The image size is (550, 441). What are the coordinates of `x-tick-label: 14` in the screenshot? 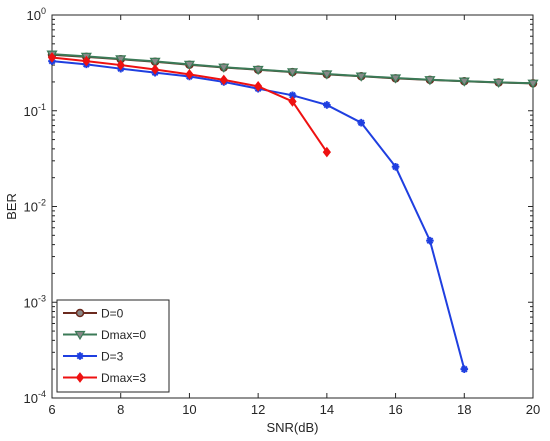 It's located at (327, 409).